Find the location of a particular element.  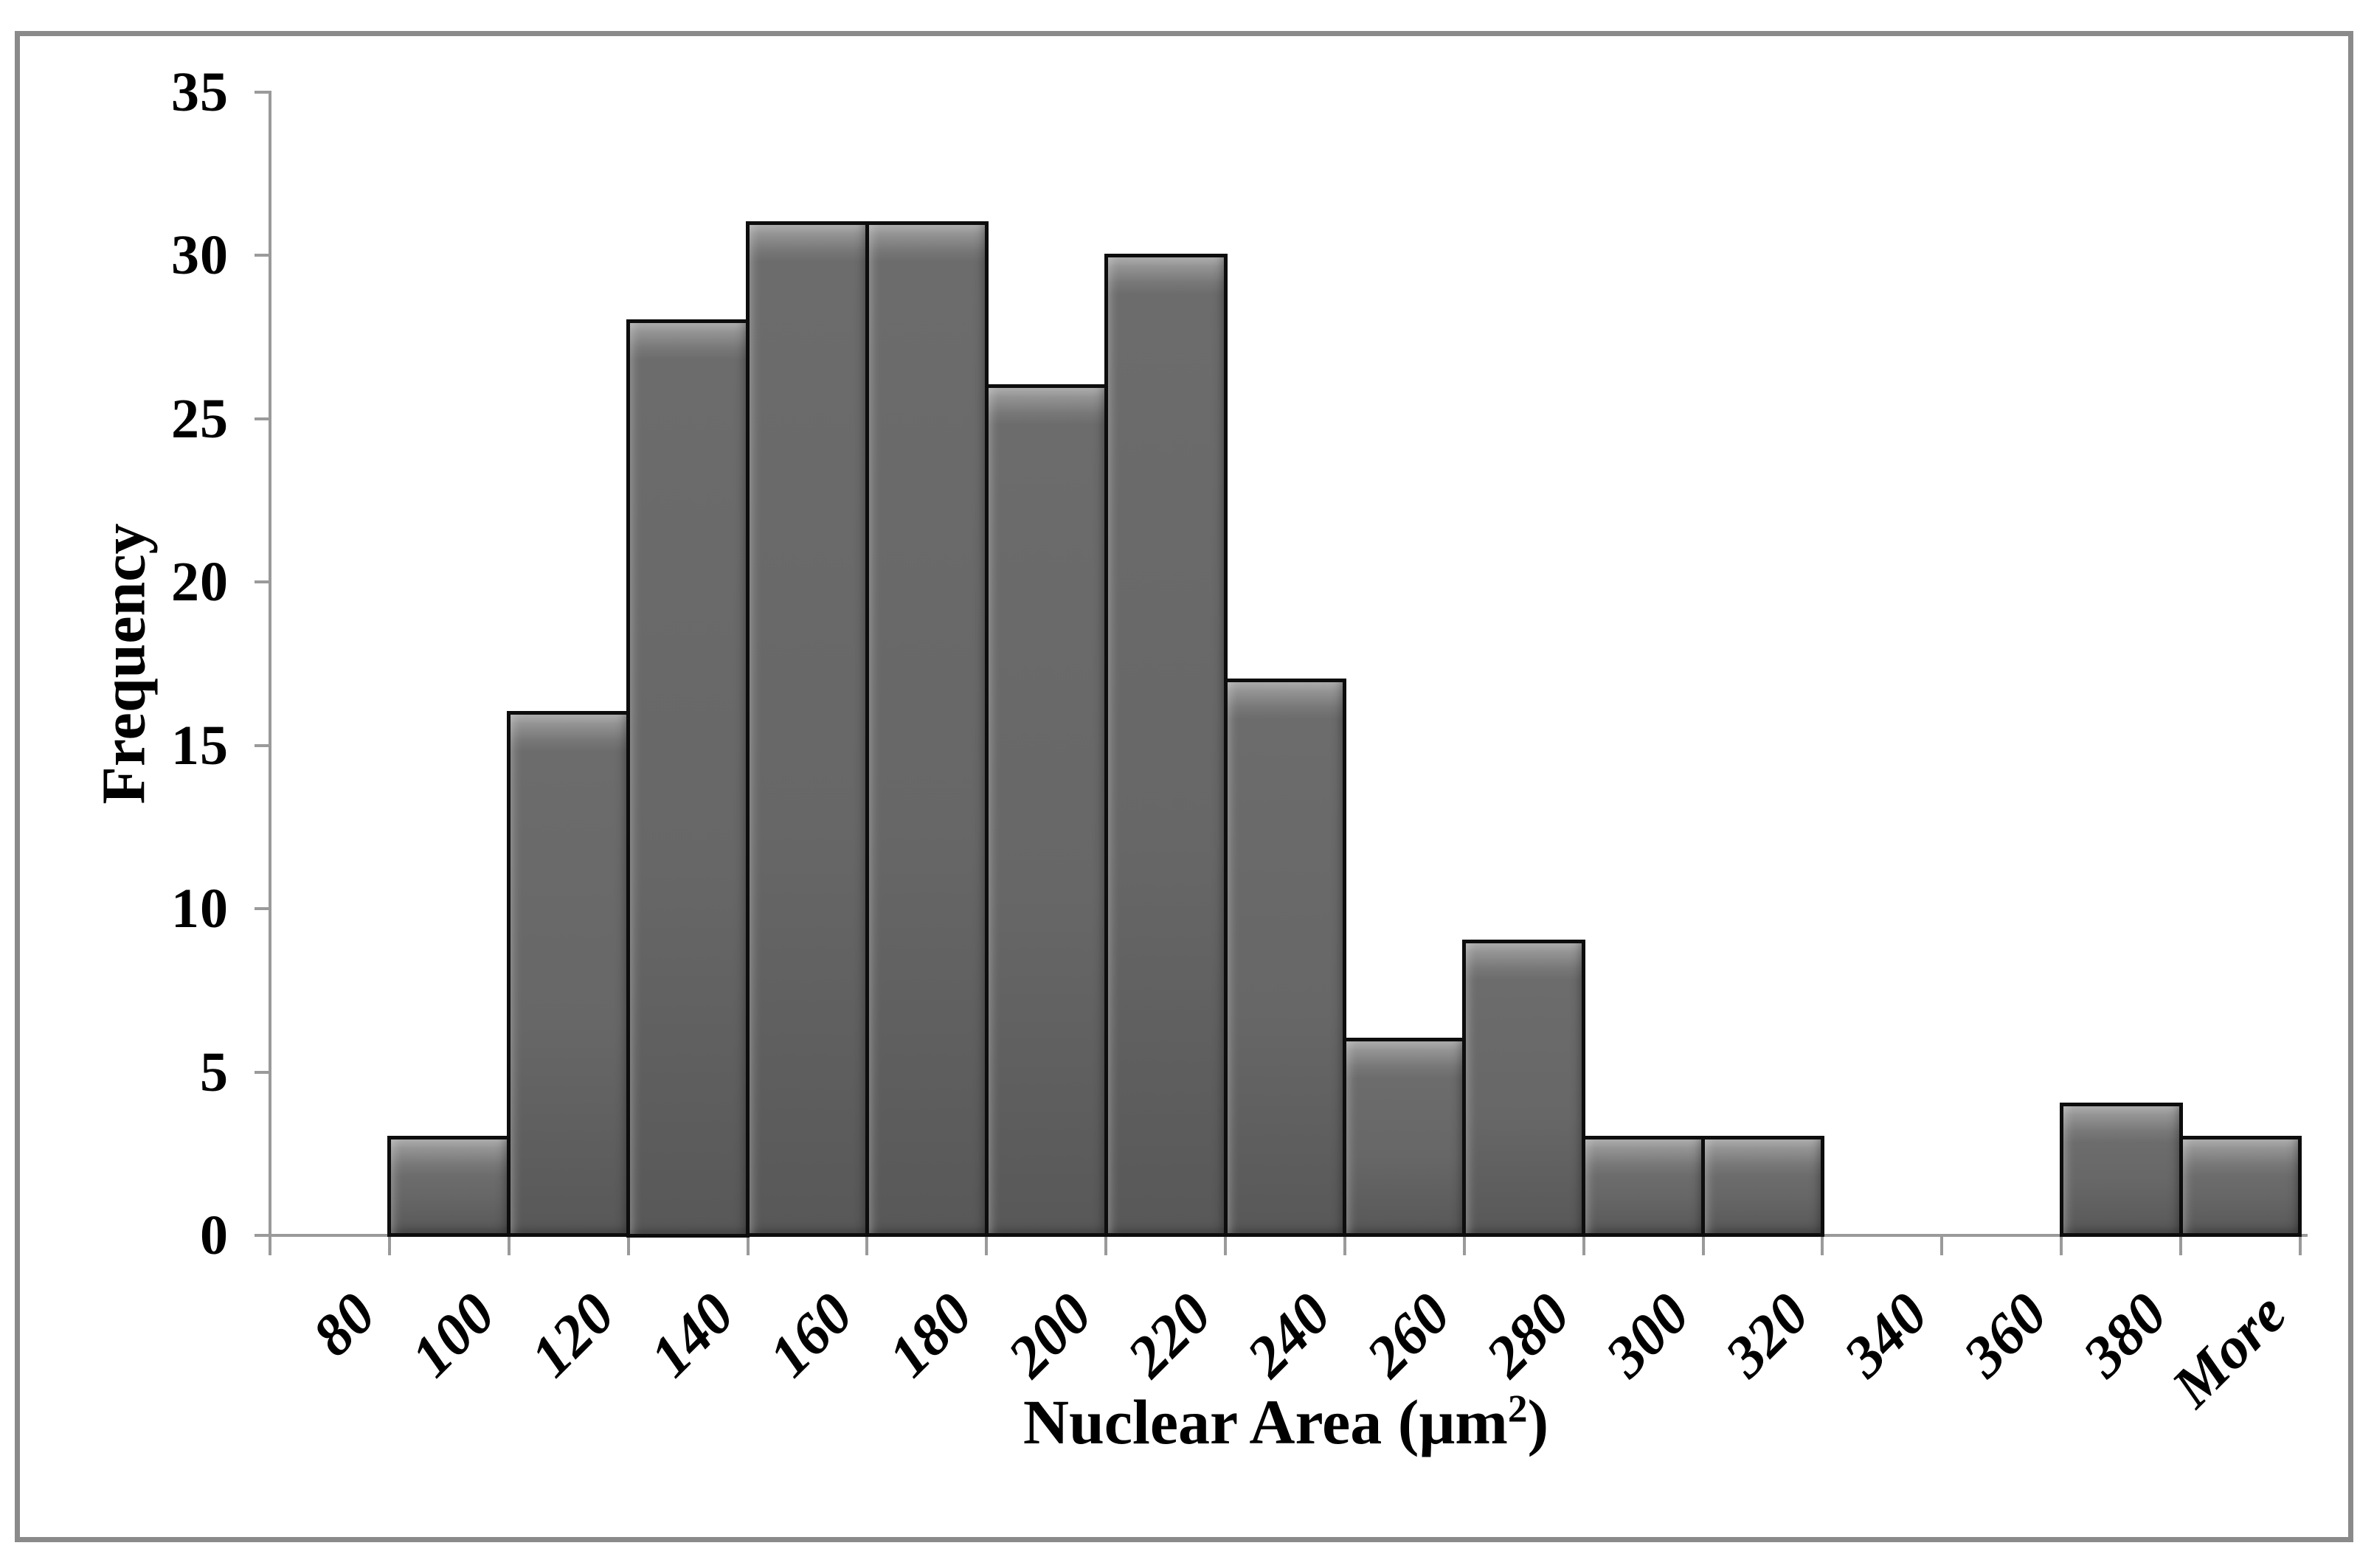

y-tick-label: 20 is located at coordinates (200, 582).